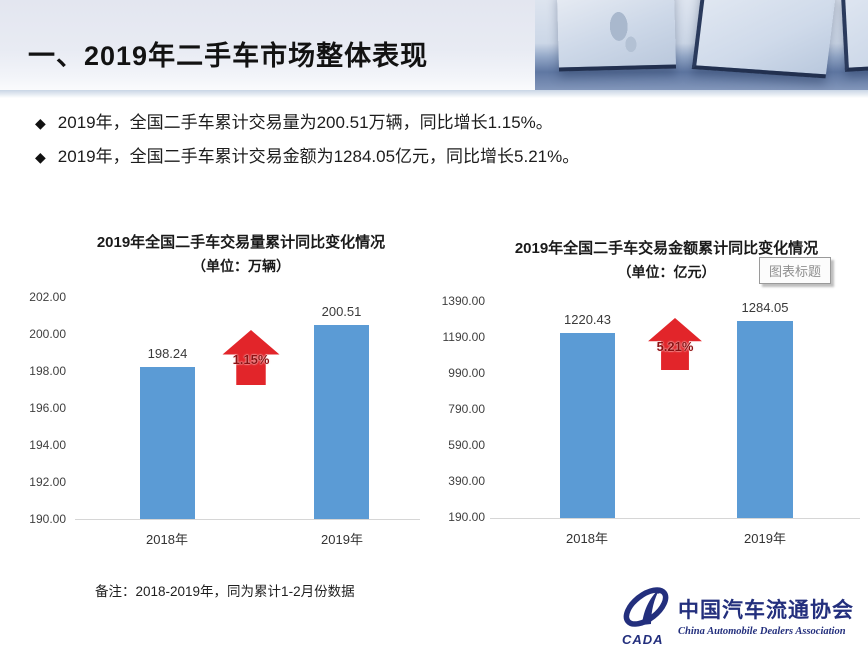 Image resolution: width=868 pixels, height=650 pixels. I want to click on bullet-item: ◆ 2019年，全国二手车累计交易量为200.51万辆，同比增长1.15%。, so click(294, 123).